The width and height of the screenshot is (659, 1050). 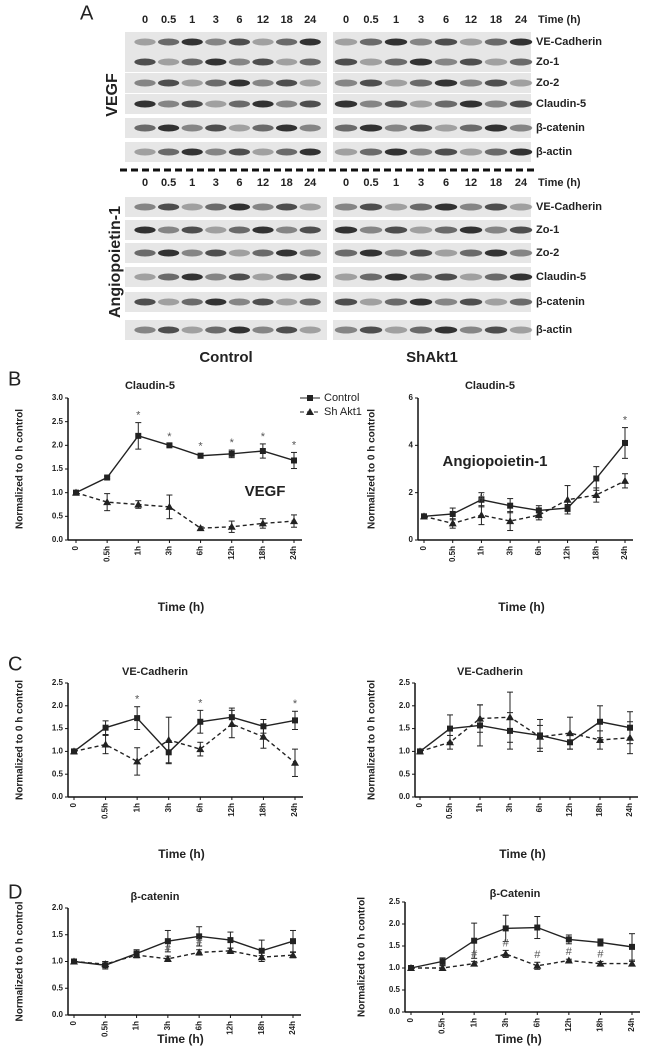 I want to click on chart-title: Claudin-5, so click(x=490, y=386).